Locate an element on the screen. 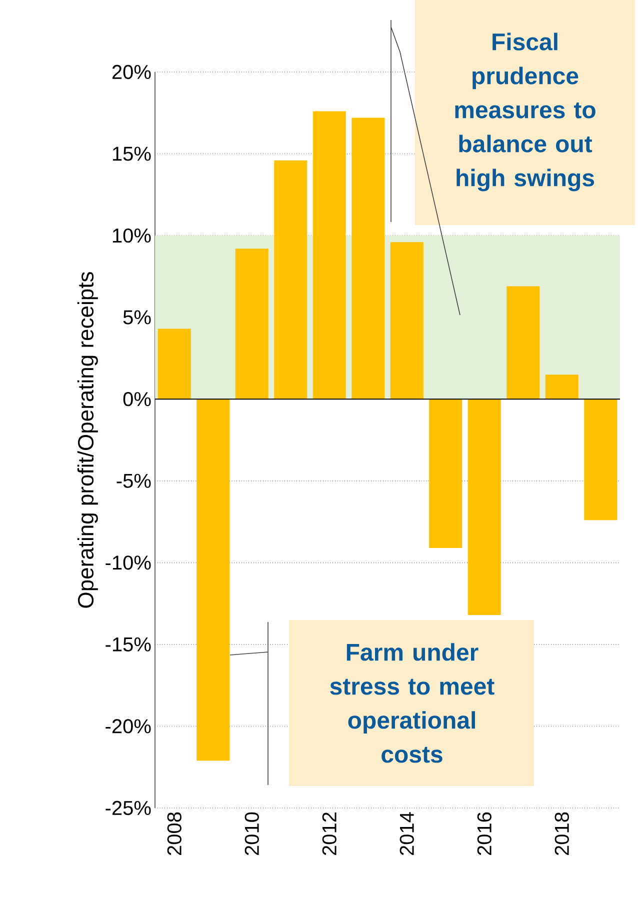 This screenshot has height=897, width=638. y-tick-label: 20% is located at coordinates (131, 72).